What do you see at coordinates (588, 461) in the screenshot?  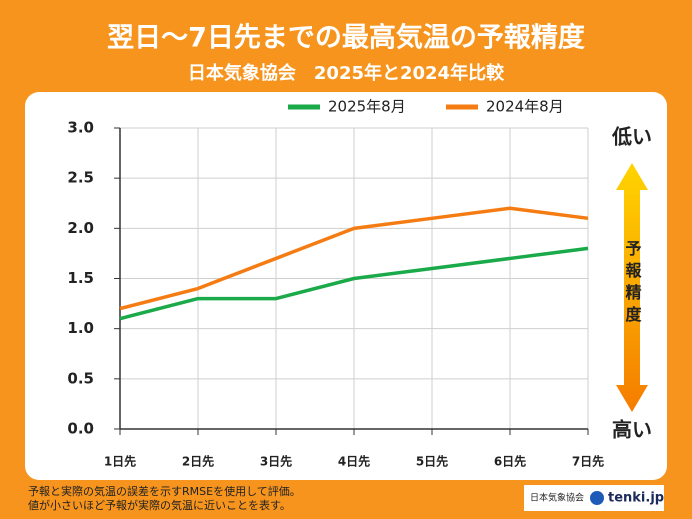 I see `x-tick-label: 7日先` at bounding box center [588, 461].